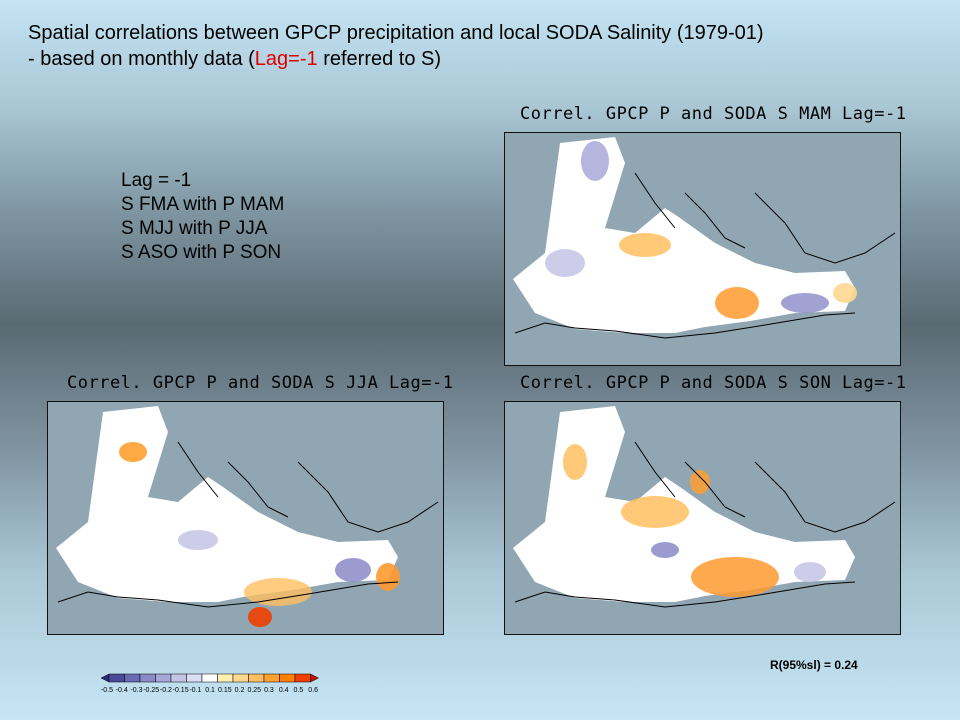 The height and width of the screenshot is (720, 960). Describe the element at coordinates (122, 690) in the screenshot. I see `colorbar-label: -0.4` at that location.